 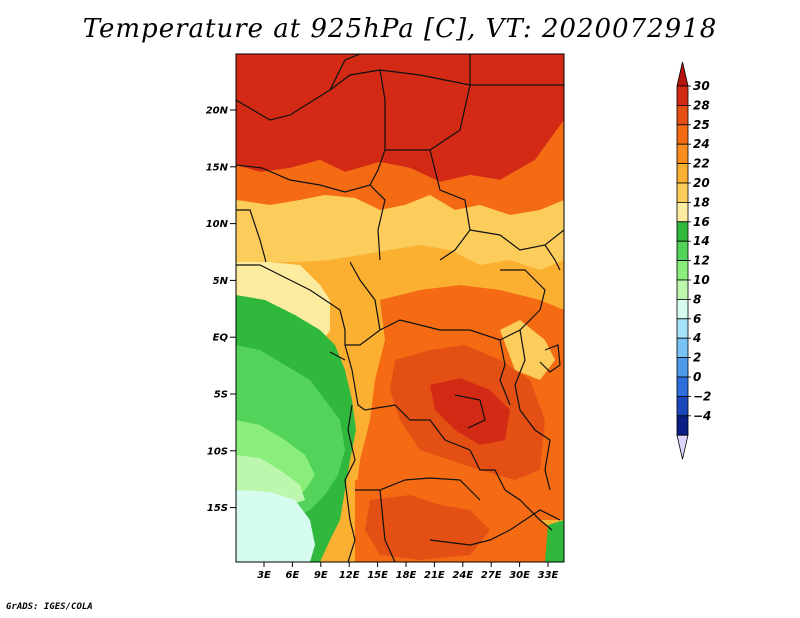 What do you see at coordinates (221, 281) in the screenshot?
I see `lat-tick-label: 5N` at bounding box center [221, 281].